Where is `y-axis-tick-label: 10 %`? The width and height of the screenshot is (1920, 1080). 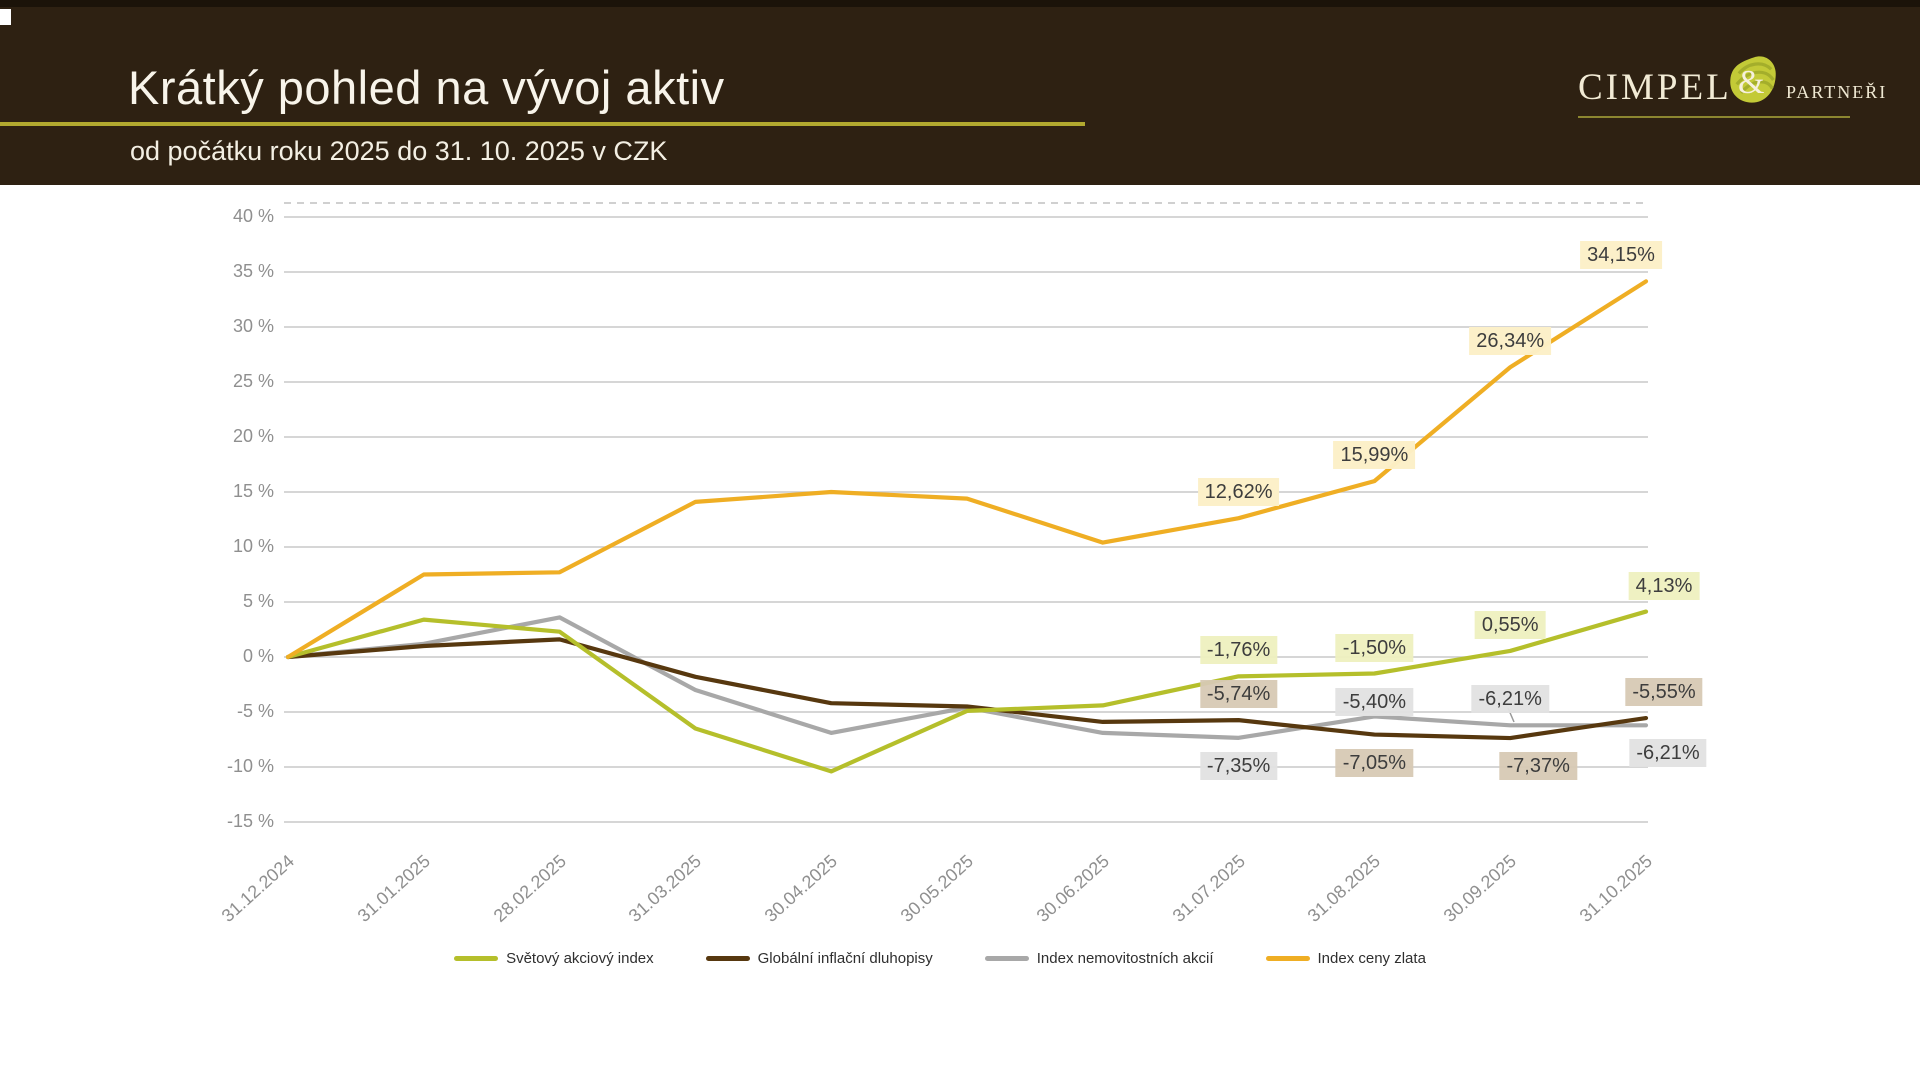
y-axis-tick-label: 10 % is located at coordinates (253, 546).